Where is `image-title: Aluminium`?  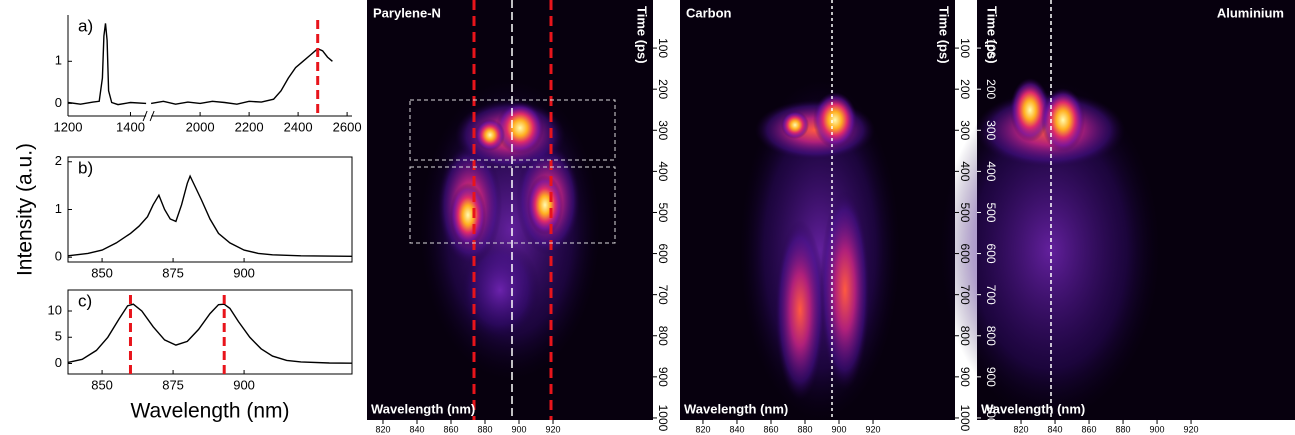
image-title: Aluminium is located at coordinates (1250, 12).